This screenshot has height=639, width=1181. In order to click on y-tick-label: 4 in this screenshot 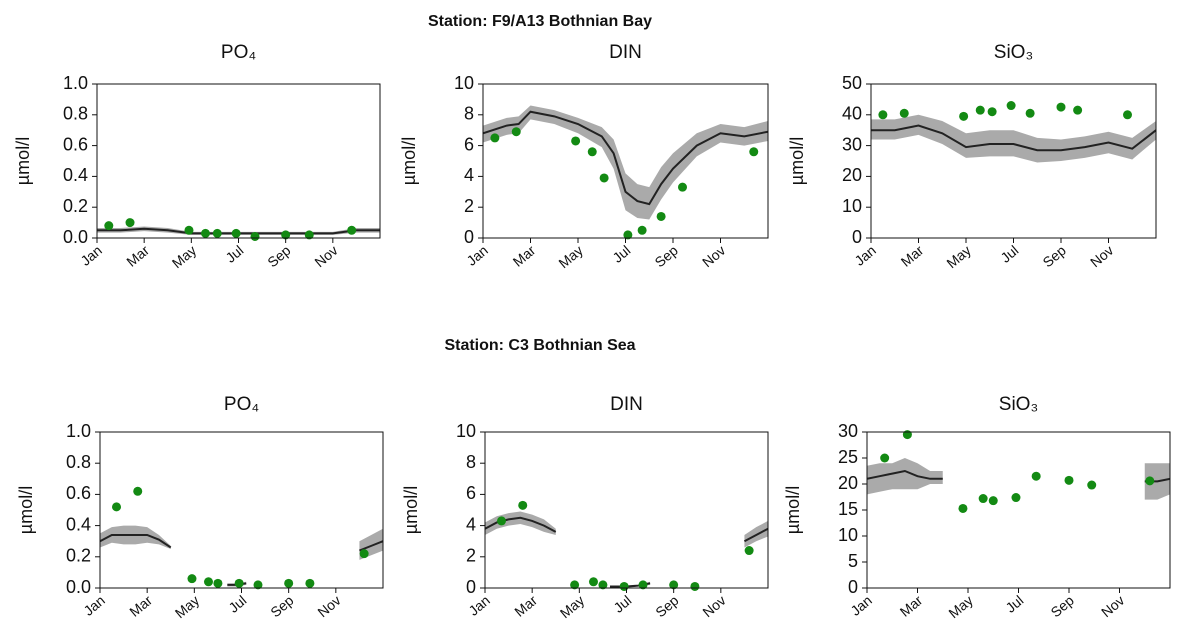, I will do `click(471, 524)`.